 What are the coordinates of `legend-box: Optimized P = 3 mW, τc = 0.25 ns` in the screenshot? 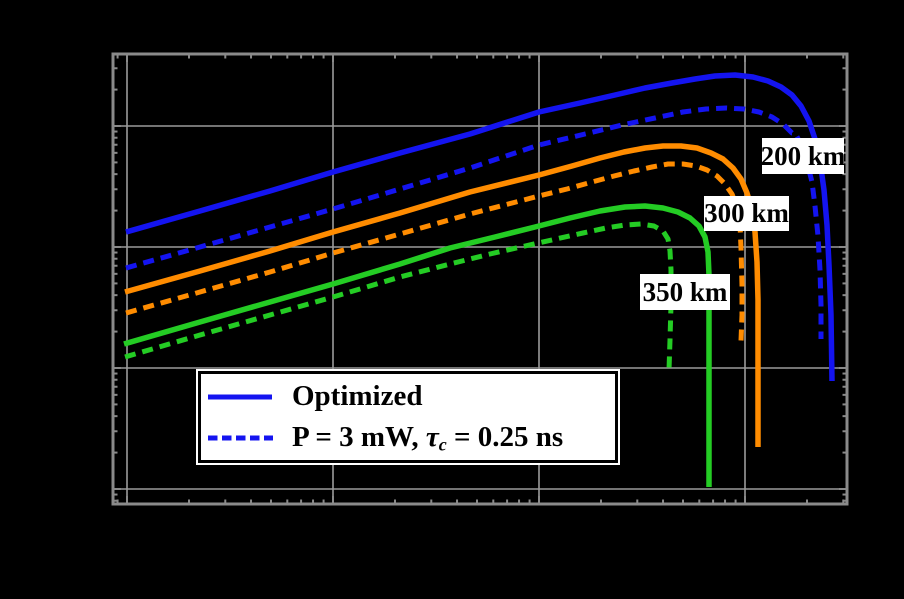 It's located at (408, 417).